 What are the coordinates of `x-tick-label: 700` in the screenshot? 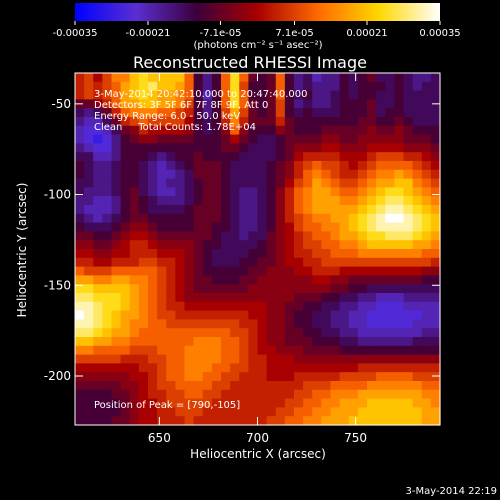 It's located at (257, 438).